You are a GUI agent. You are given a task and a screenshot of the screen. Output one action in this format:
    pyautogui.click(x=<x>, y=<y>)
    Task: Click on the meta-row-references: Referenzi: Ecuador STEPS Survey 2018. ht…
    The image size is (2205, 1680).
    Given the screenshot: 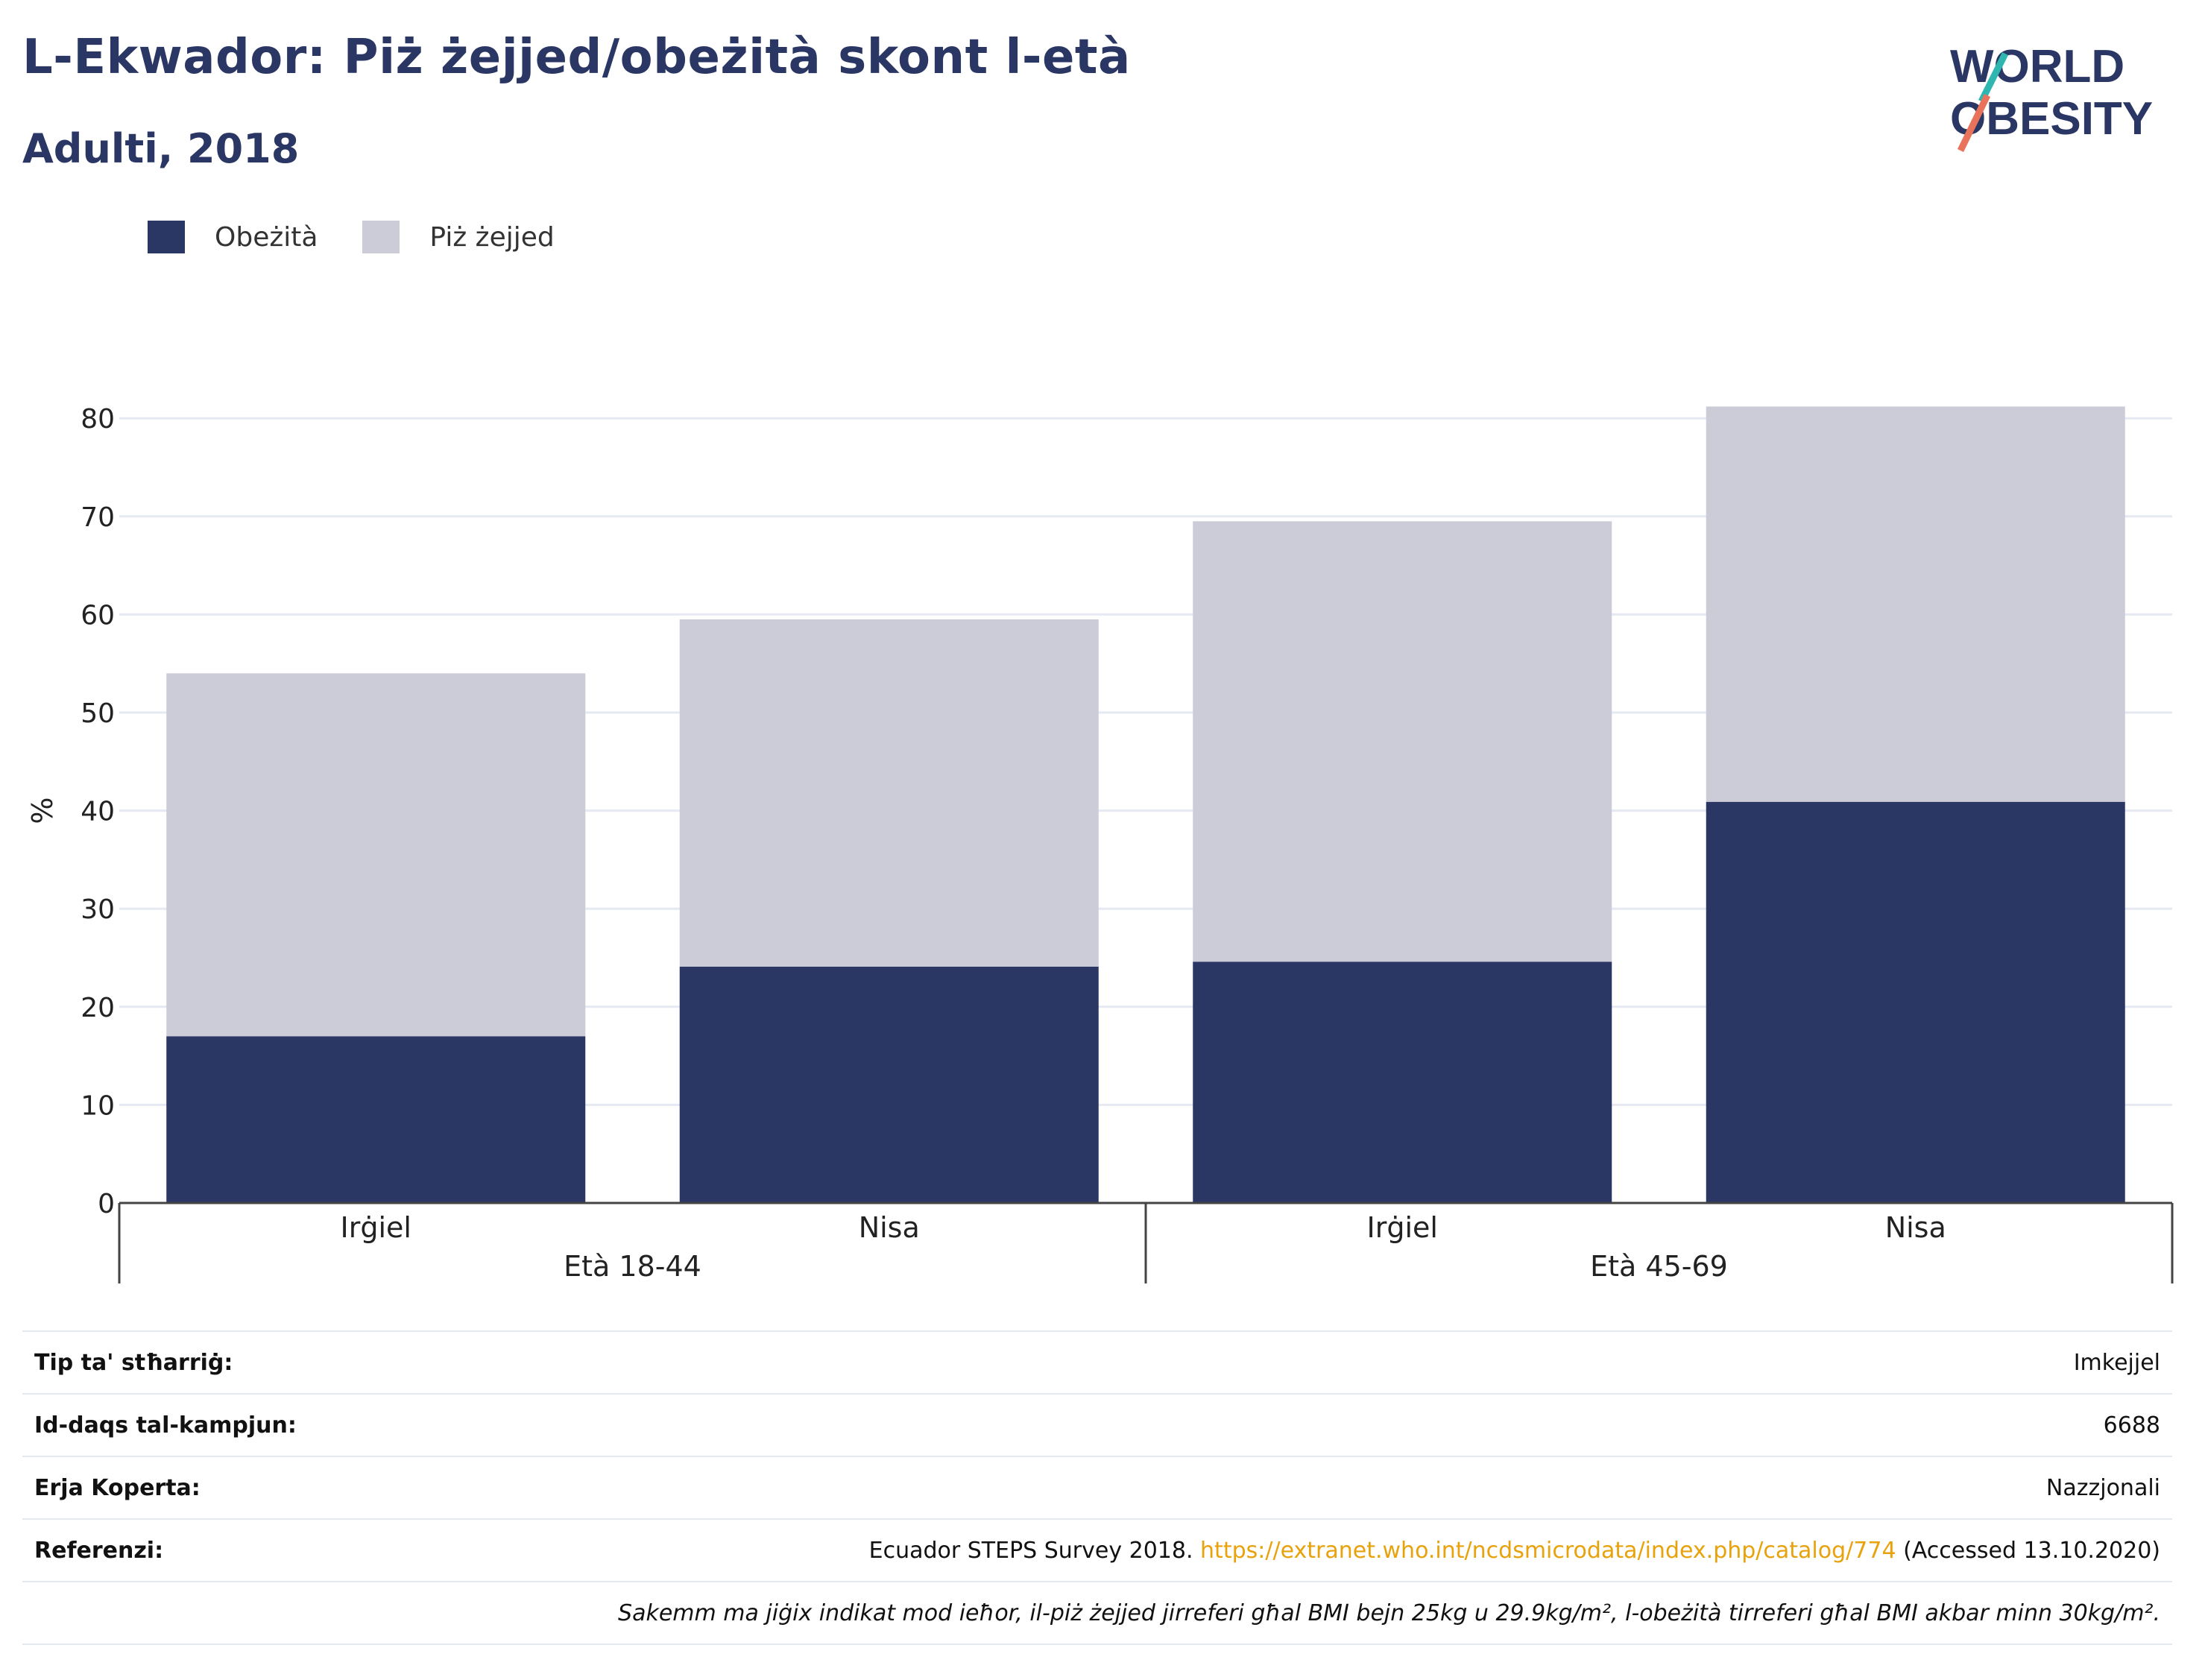 What is the action you would take?
    pyautogui.click(x=1097, y=1549)
    